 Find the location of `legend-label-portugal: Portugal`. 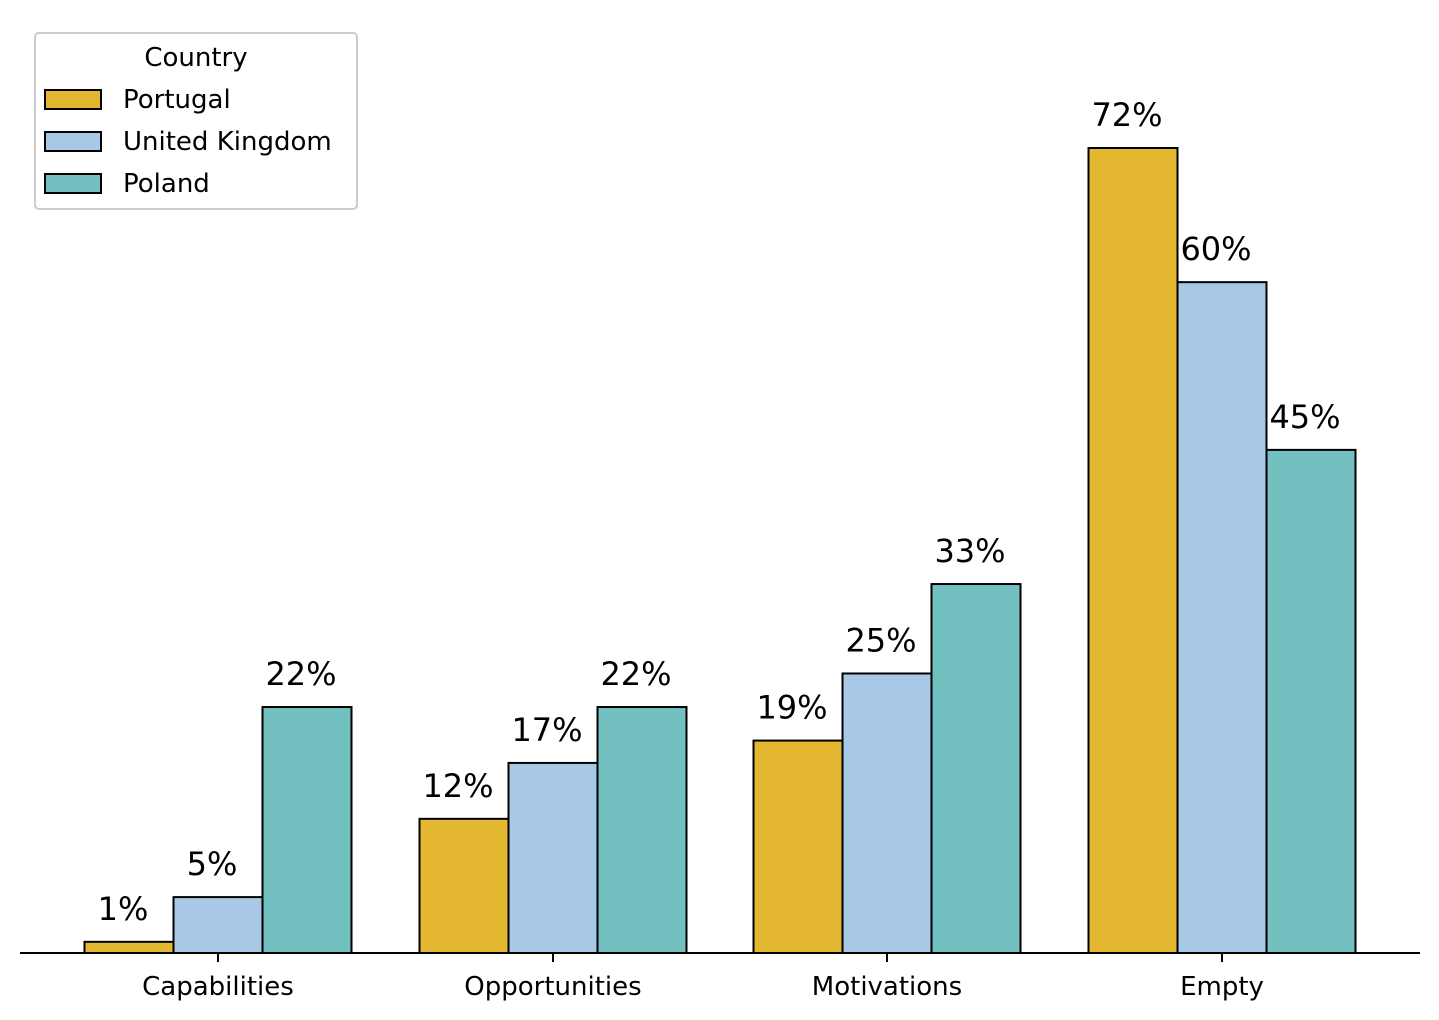

legend-label-portugal: Portugal is located at coordinates (177, 100).